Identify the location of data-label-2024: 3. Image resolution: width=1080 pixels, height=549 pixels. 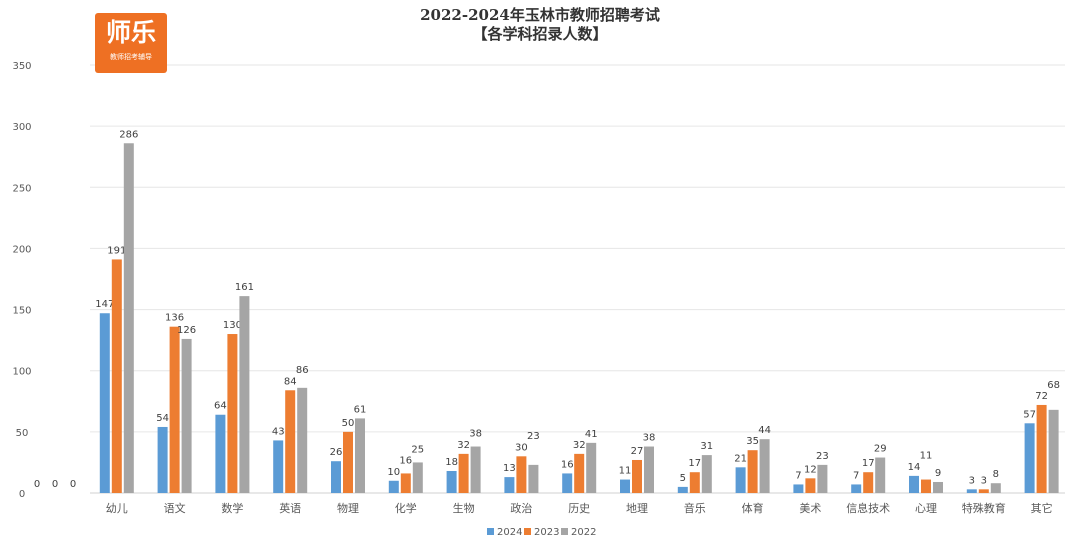
(972, 480).